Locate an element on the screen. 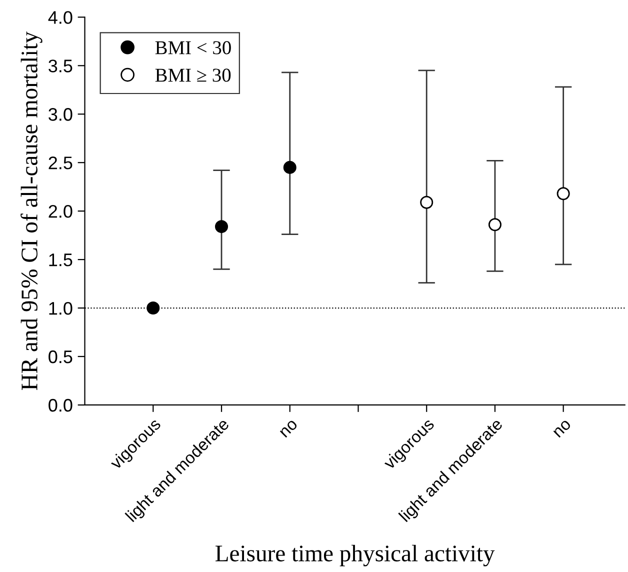 The image size is (628, 572). y-tick-label: 2.0 is located at coordinates (60, 211).